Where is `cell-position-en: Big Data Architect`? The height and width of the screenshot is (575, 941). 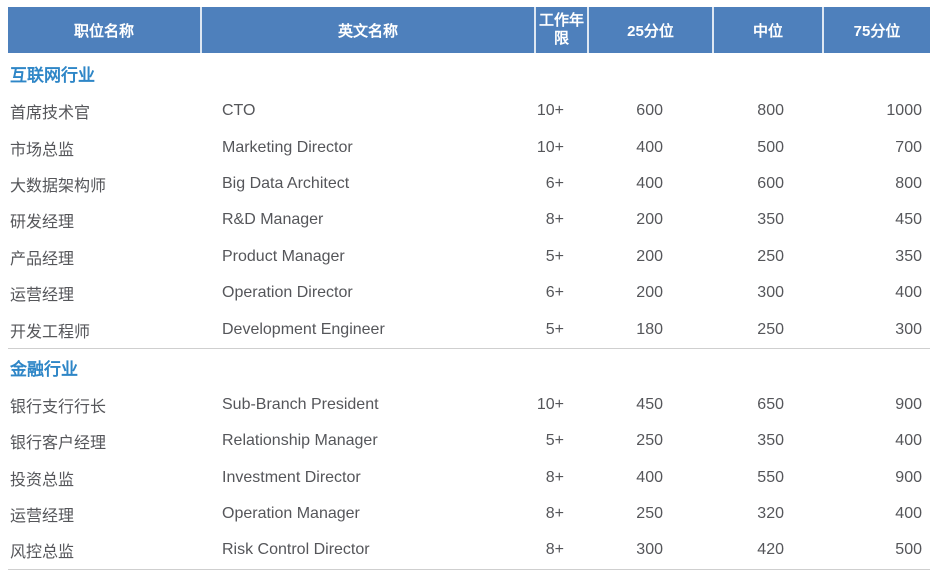
cell-position-en: Big Data Architect is located at coordinates (286, 183).